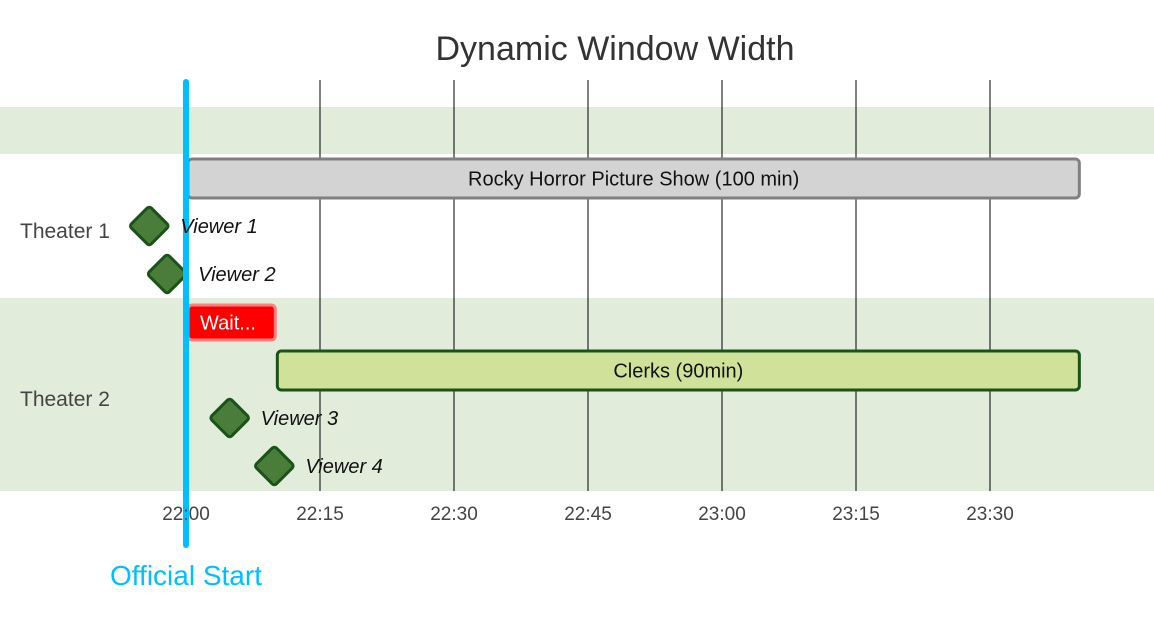 The width and height of the screenshot is (1154, 617). What do you see at coordinates (299, 419) in the screenshot?
I see `milestone-label-viewer-3: Viewer 3` at bounding box center [299, 419].